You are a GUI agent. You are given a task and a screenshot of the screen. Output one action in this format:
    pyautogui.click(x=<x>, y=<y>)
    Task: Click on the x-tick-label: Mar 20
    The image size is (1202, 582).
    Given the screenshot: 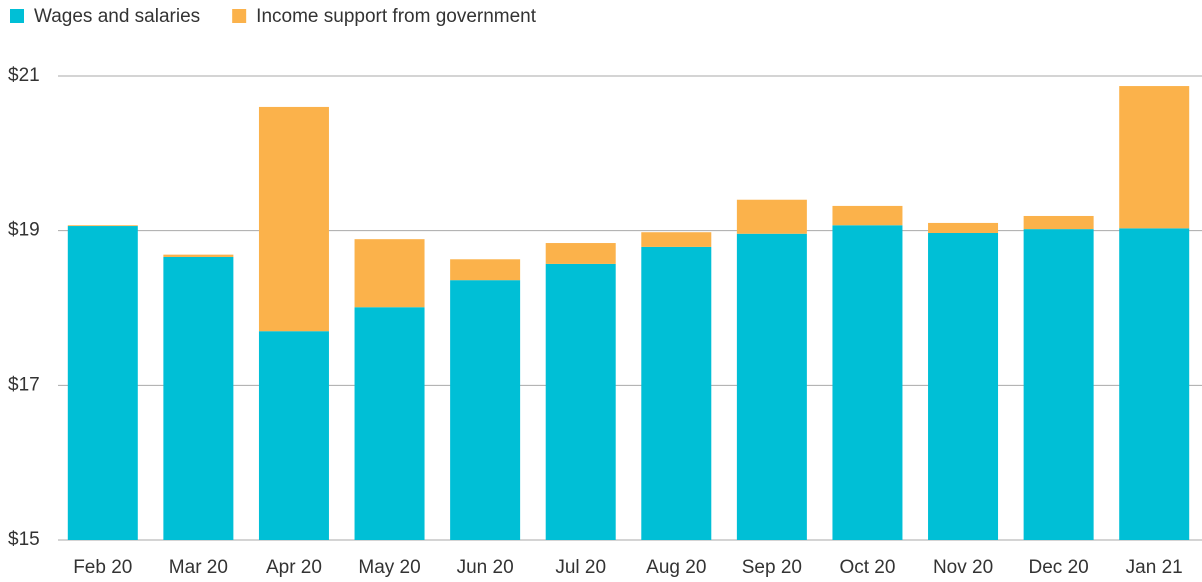 What is the action you would take?
    pyautogui.click(x=198, y=567)
    